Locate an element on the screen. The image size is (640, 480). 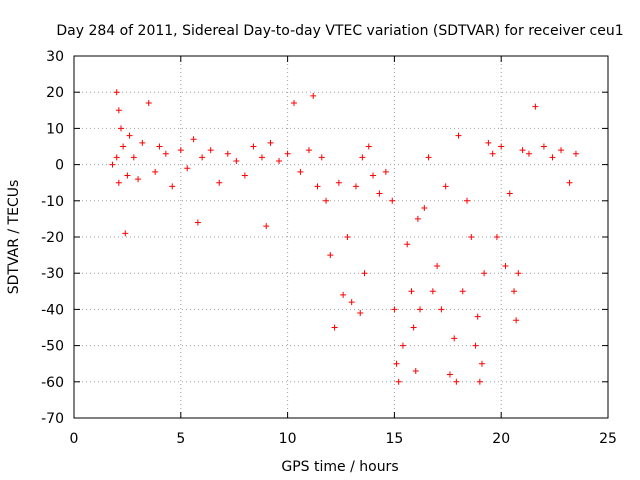
x-tick-label: 15 is located at coordinates (394, 439).